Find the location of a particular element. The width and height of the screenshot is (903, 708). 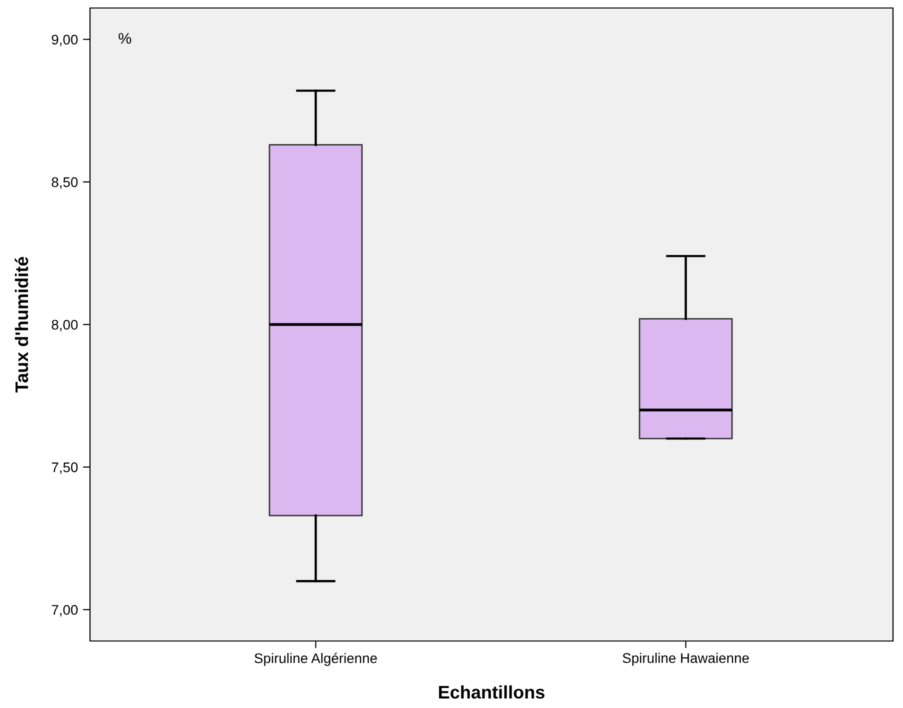

y-tick-label: 7,00 is located at coordinates (65, 610).